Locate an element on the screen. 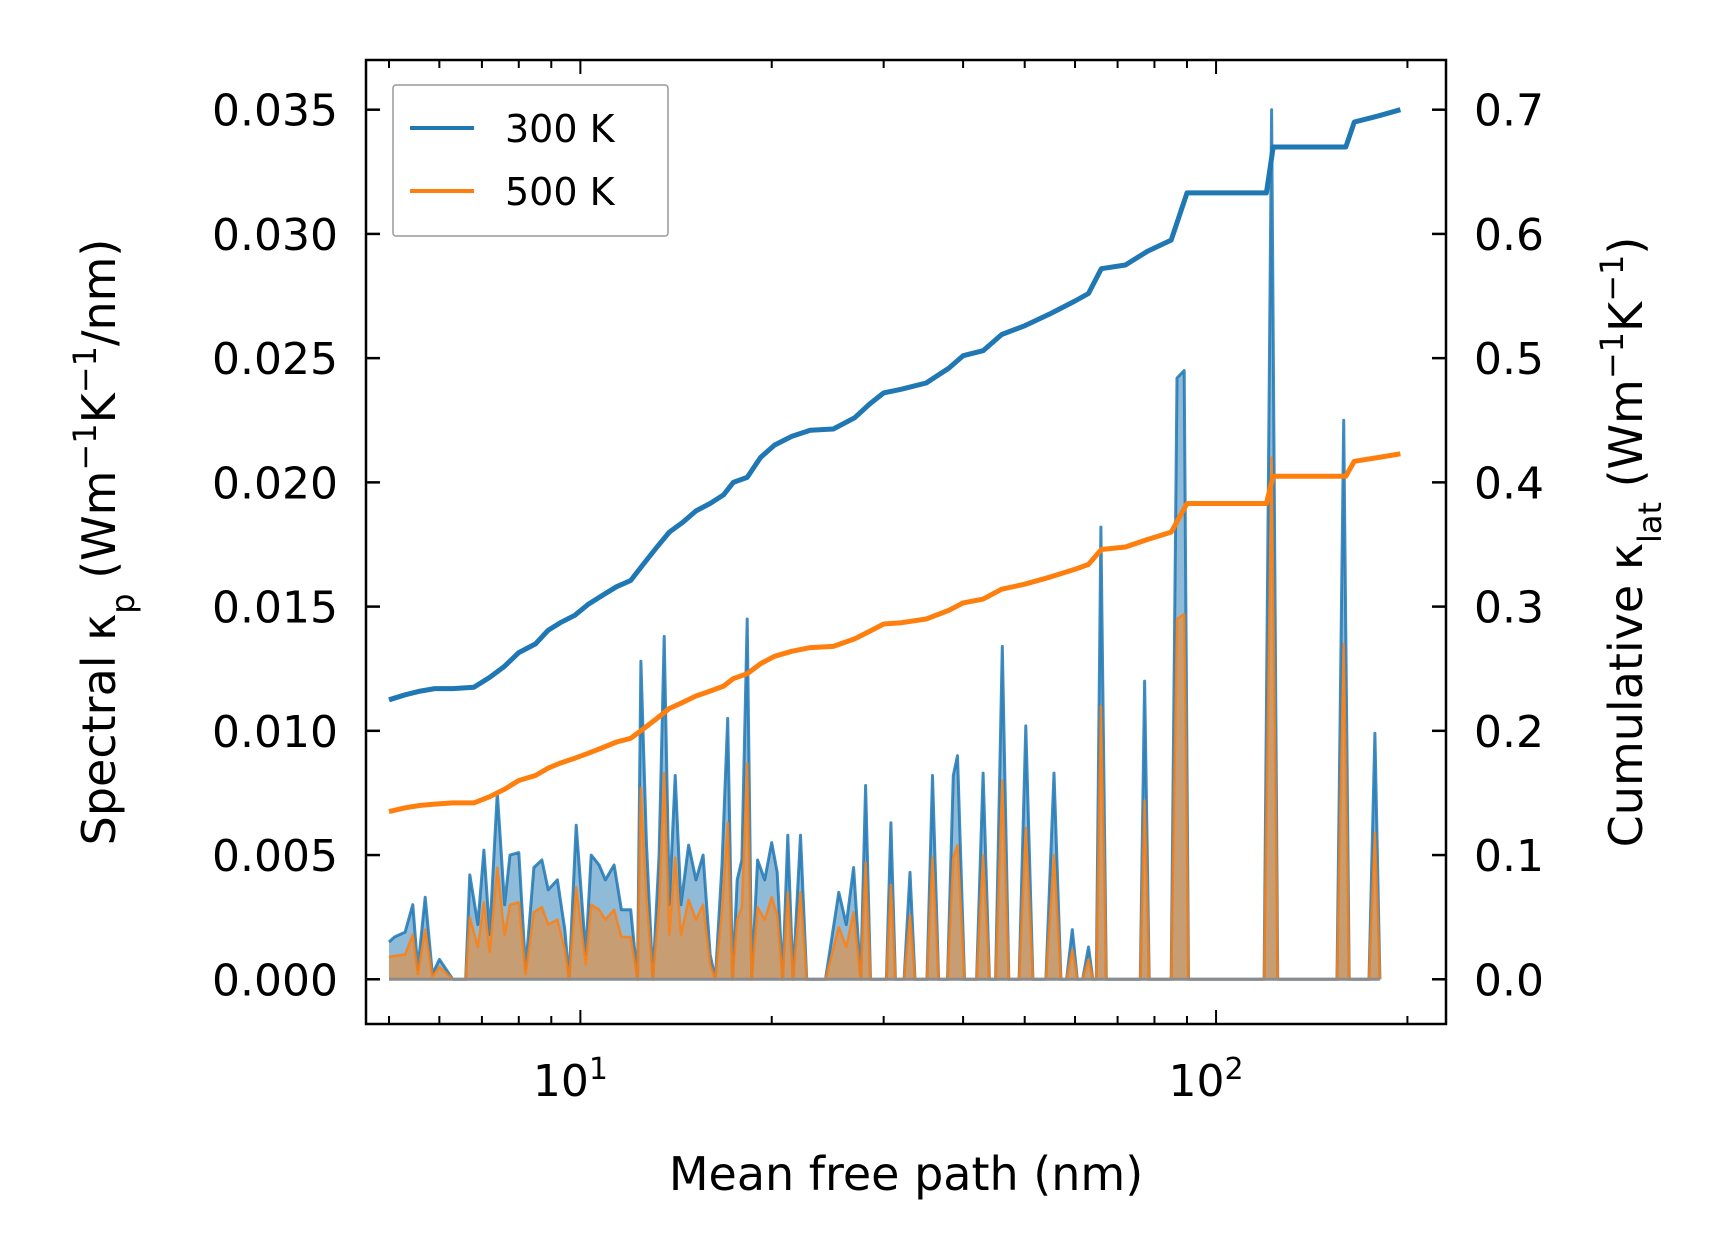  y-left-tick-label: 0.000 is located at coordinates (275, 980).